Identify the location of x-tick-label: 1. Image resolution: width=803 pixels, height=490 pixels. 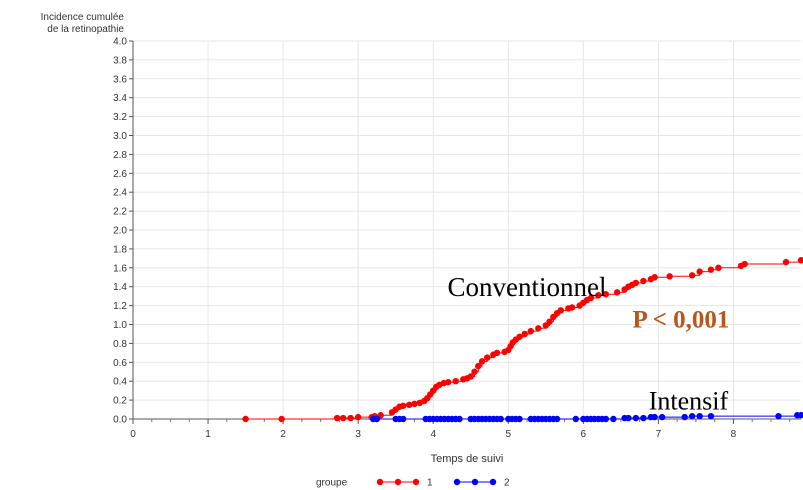
(208, 434).